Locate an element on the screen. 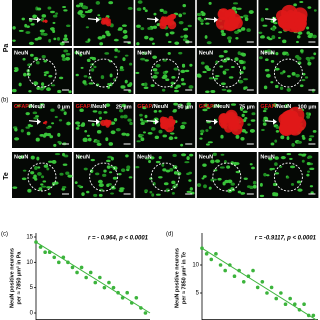  stain-part: GFAP is located at coordinates (206, 107).